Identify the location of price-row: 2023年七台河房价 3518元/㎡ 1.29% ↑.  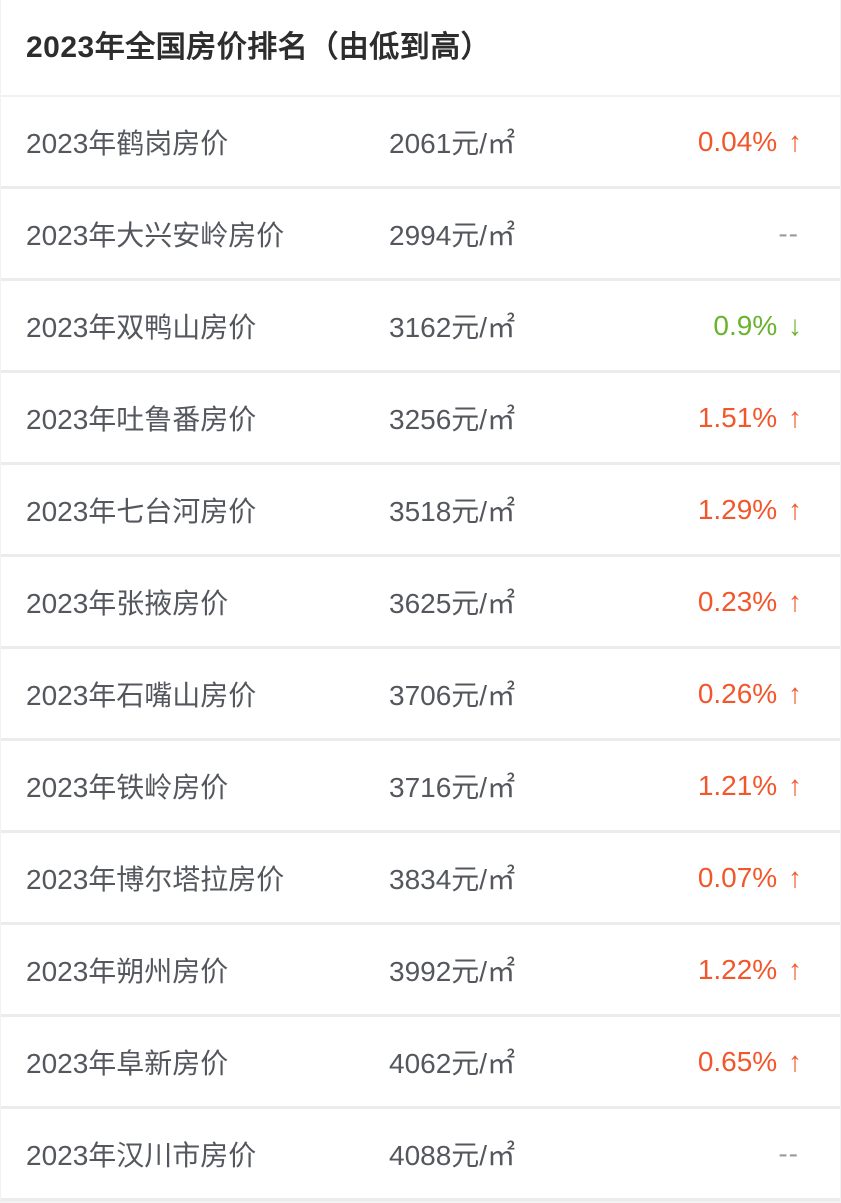
(420, 511).